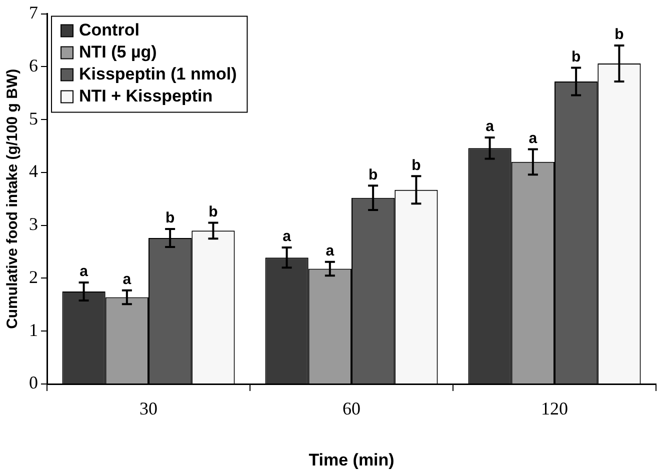  I want to click on x-tick-label: 60, so click(351, 408).